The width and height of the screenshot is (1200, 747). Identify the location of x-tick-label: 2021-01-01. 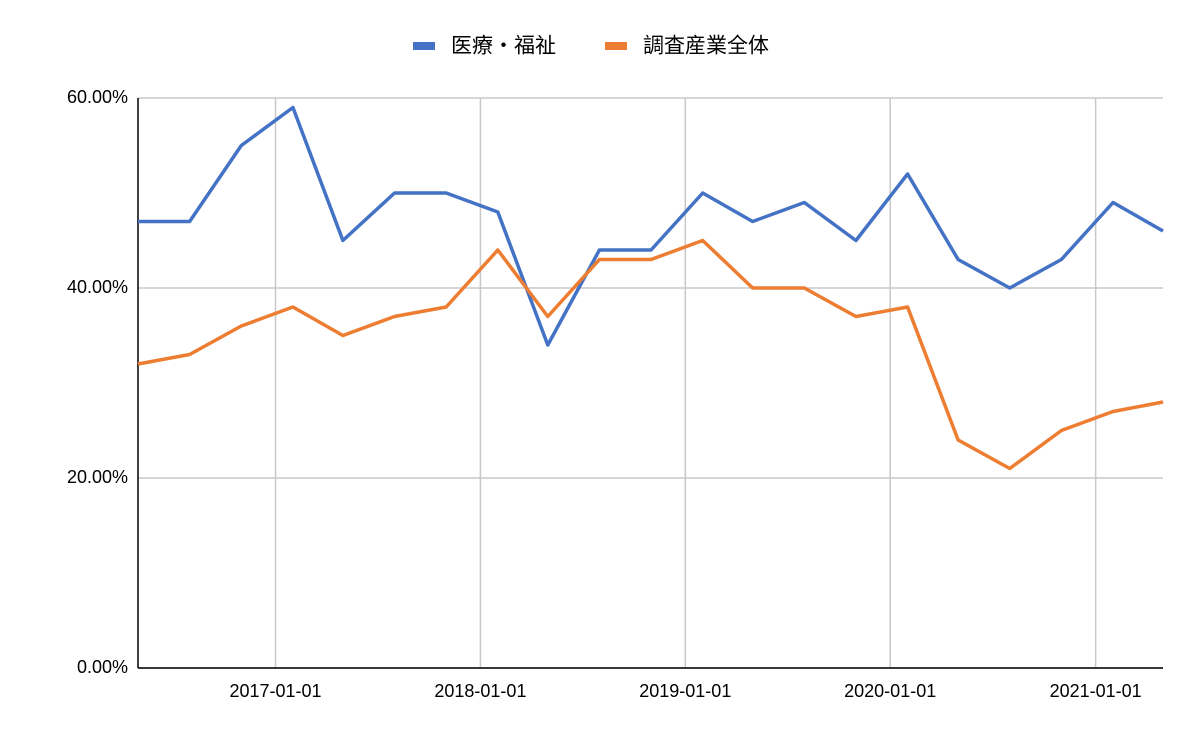
(1096, 691).